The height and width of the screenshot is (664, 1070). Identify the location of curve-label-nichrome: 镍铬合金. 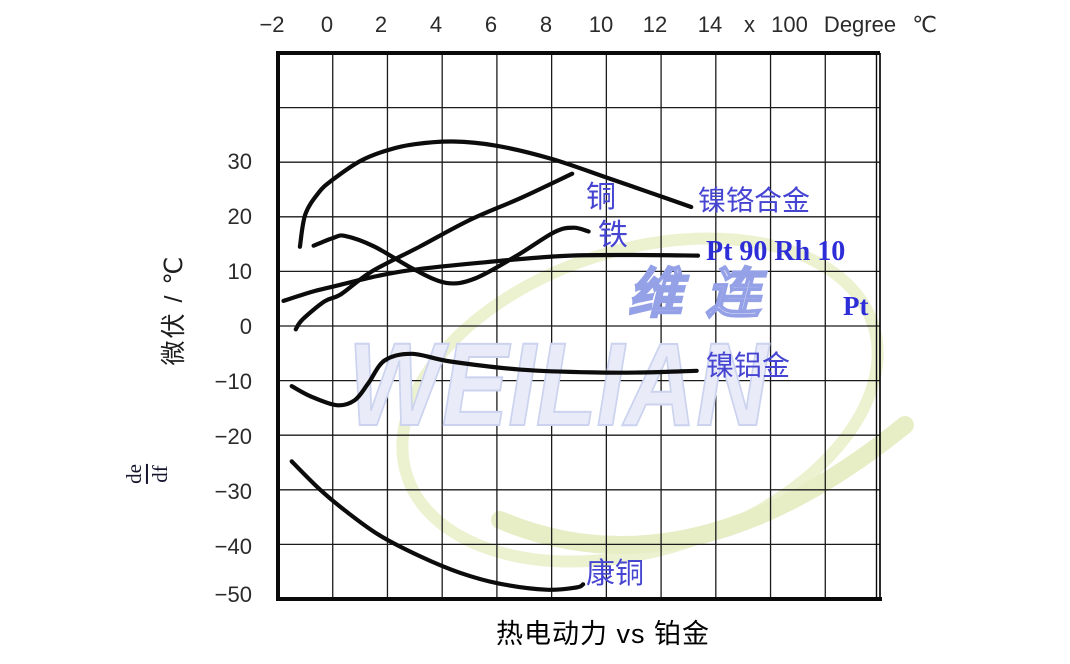
(754, 200).